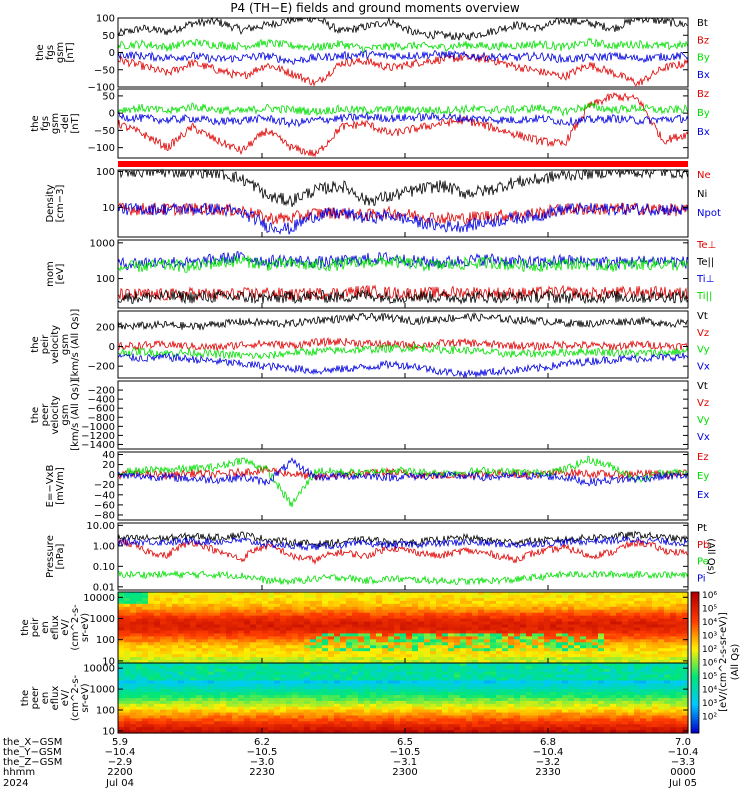  Describe the element at coordinates (703, 333) in the screenshot. I see `legend-label-Vz: Vz` at that location.